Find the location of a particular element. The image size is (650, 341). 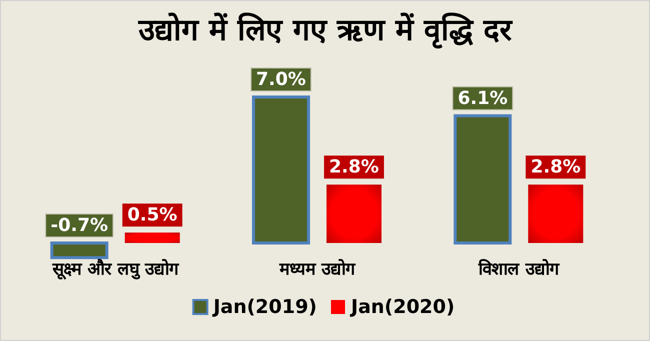

data-label: -0.7% is located at coordinates (79, 225).